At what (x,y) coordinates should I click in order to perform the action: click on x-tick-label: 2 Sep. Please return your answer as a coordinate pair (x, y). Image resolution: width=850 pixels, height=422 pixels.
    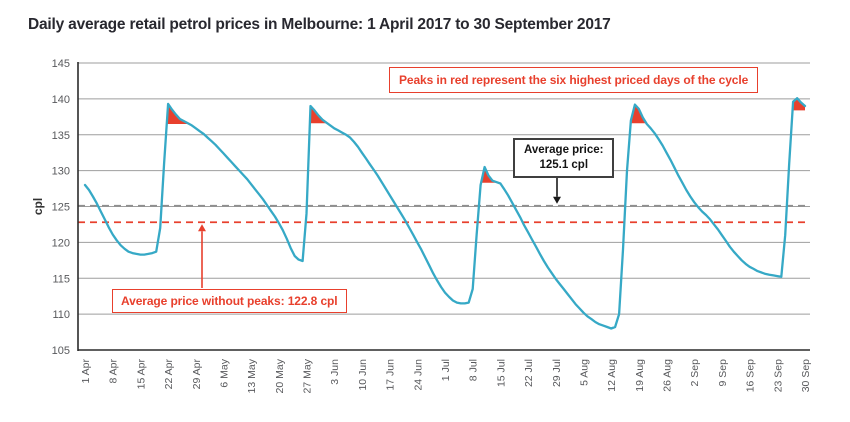
    Looking at the image, I should click on (695, 373).